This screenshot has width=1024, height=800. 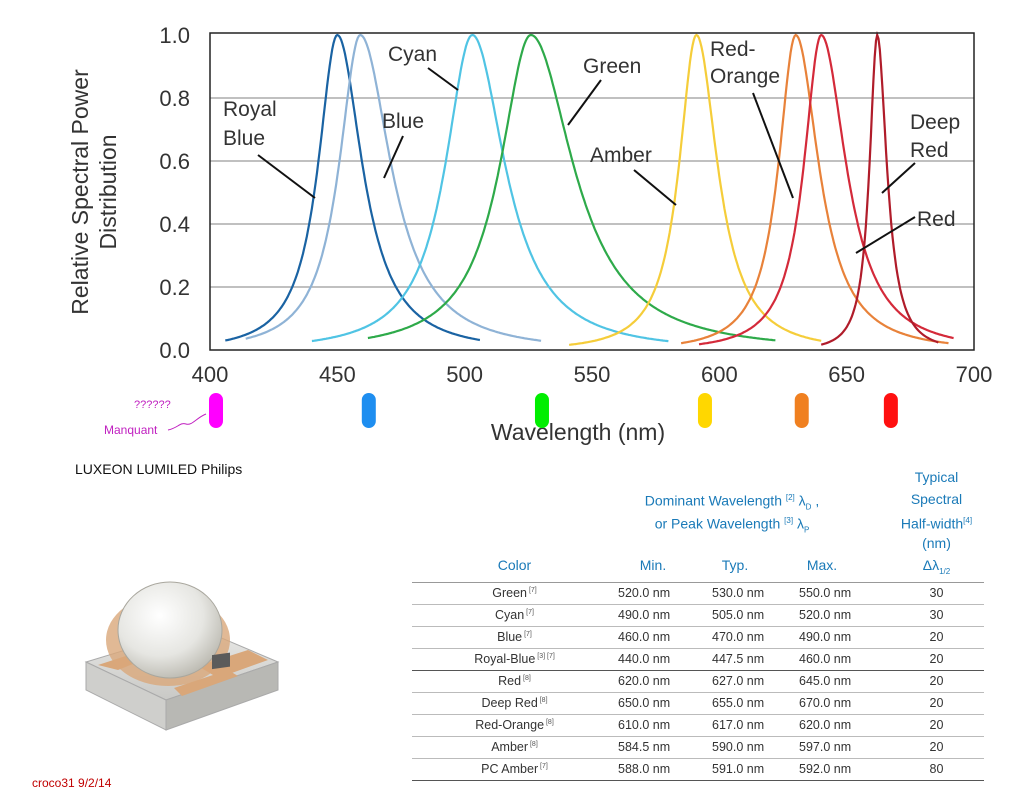 I want to click on cell-max: 460.0 nm, so click(x=825, y=659).